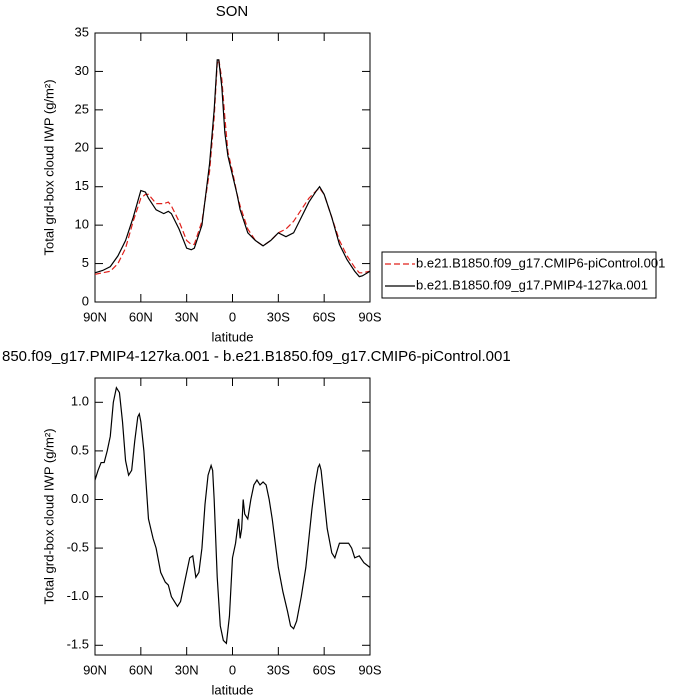 Image resolution: width=700 pixels, height=700 pixels. Describe the element at coordinates (85, 300) in the screenshot. I see `y-tick-label: 0` at that location.